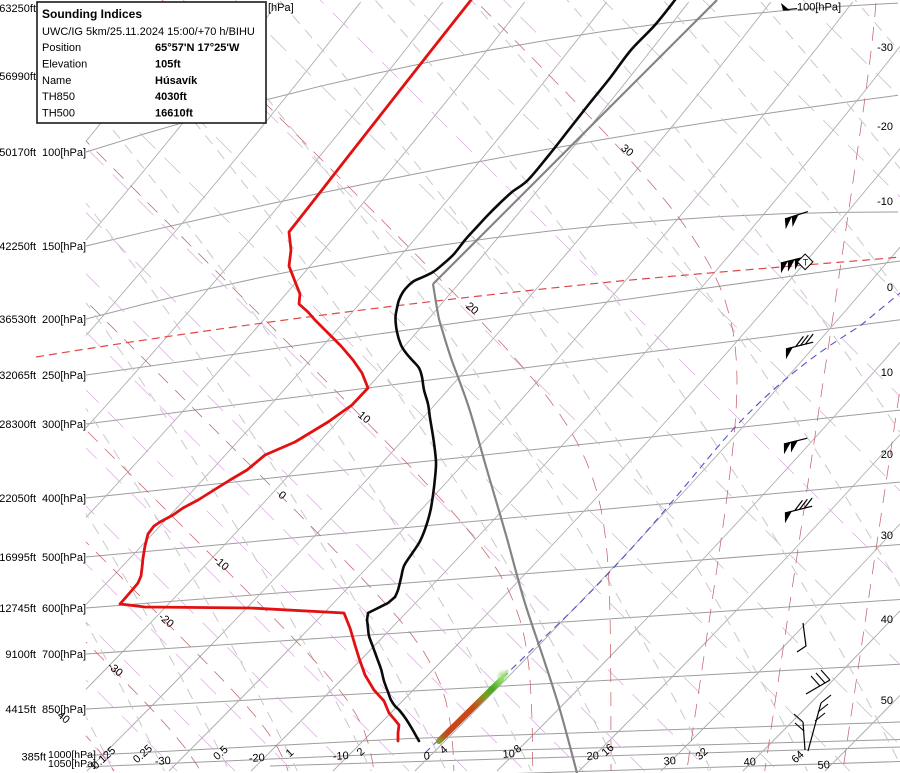 The width and height of the screenshot is (900, 773). What do you see at coordinates (18, 499) in the screenshot?
I see `svg-text: 22050ft` at bounding box center [18, 499].